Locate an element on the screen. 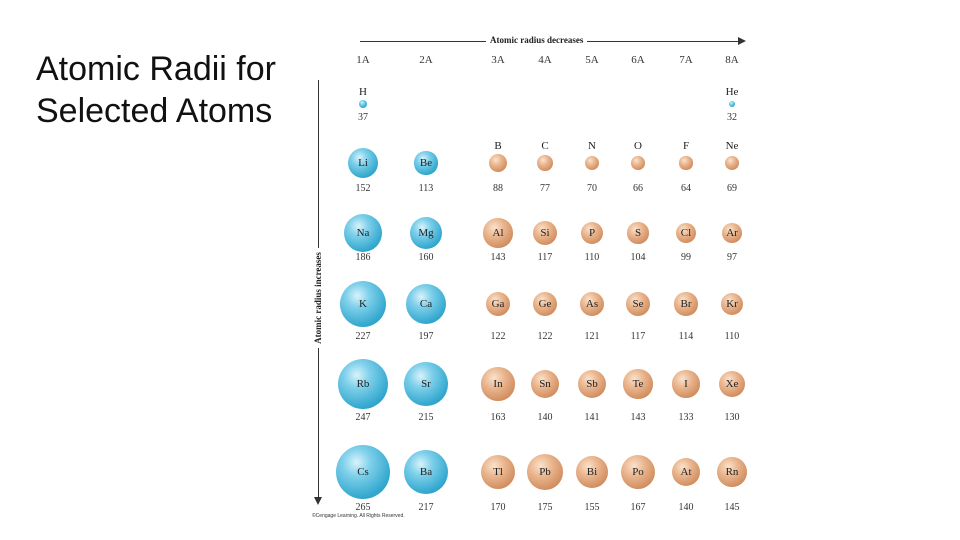 The height and width of the screenshot is (540, 960). atomic-radius-value: 77 is located at coordinates (545, 188).